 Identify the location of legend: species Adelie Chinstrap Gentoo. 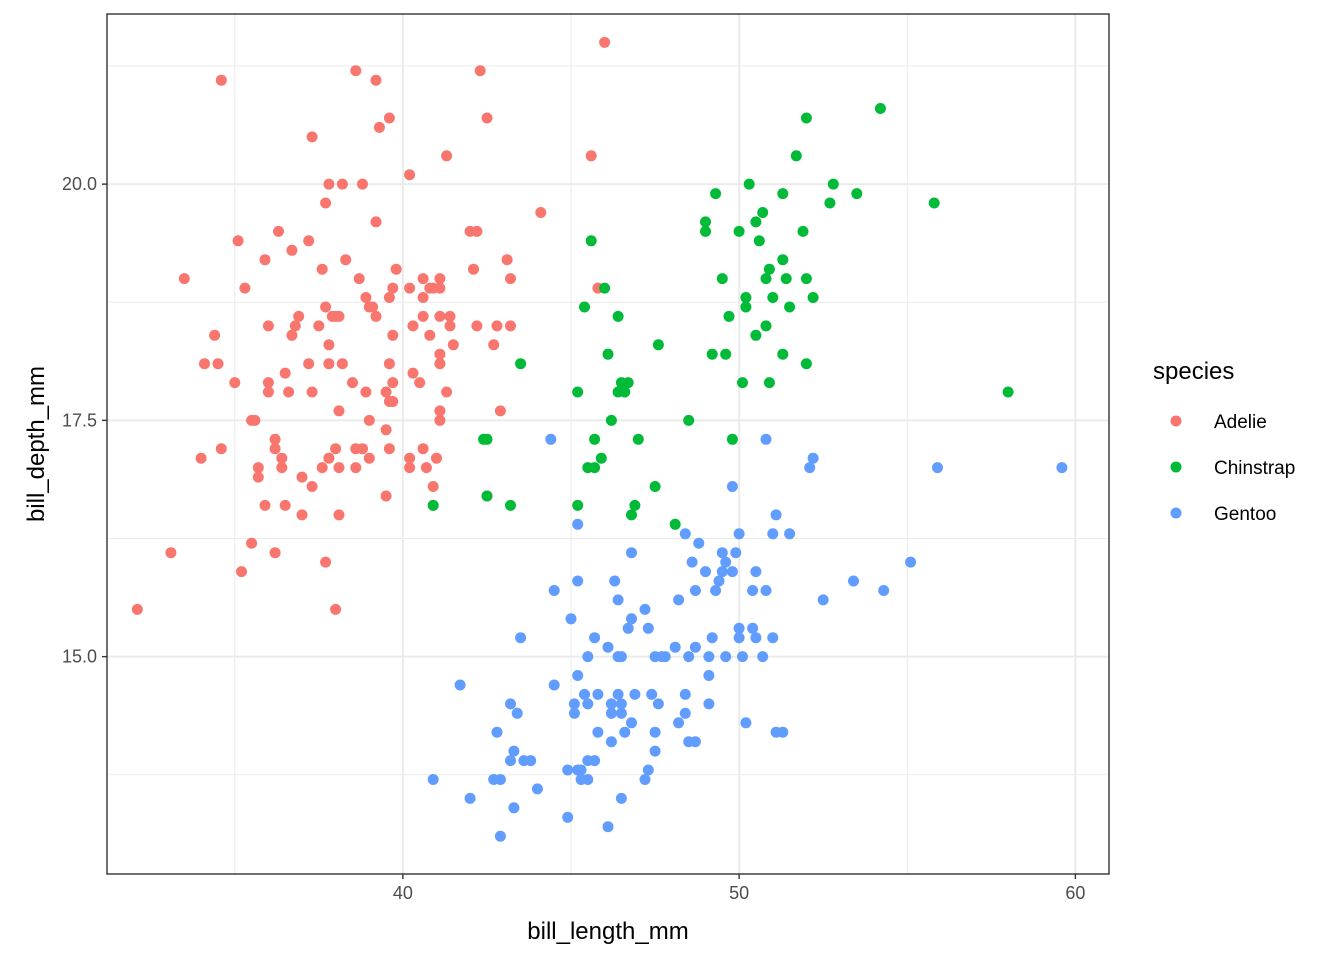
(1224, 441).